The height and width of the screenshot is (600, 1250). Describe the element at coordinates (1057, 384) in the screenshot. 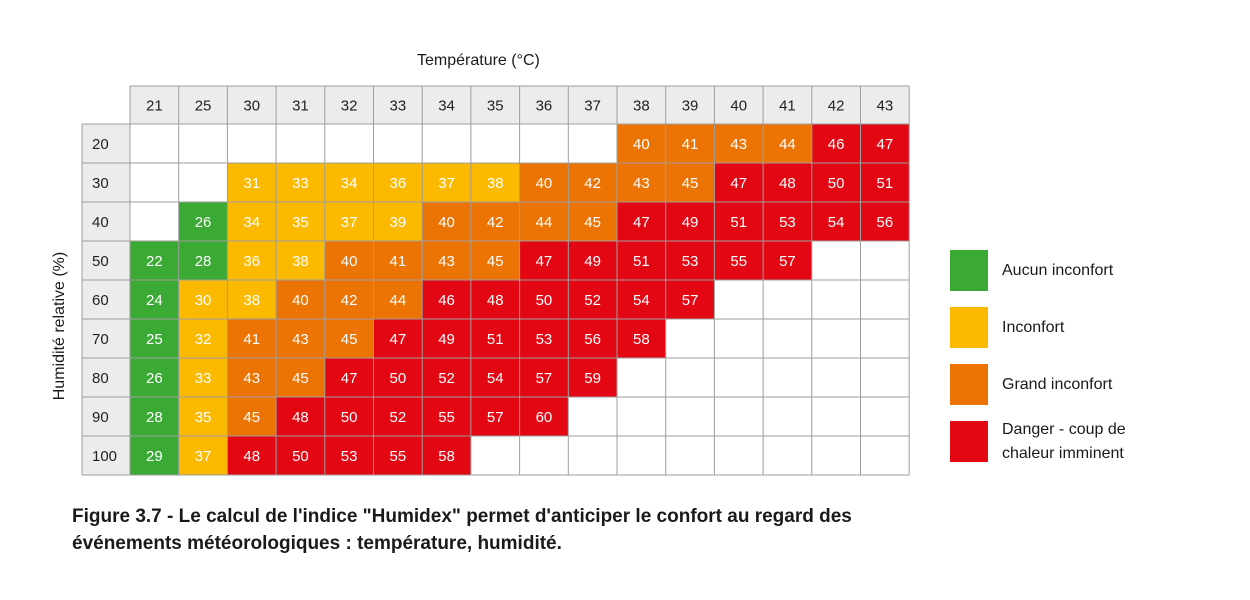

I see `legend-label: Grand inconfort` at that location.